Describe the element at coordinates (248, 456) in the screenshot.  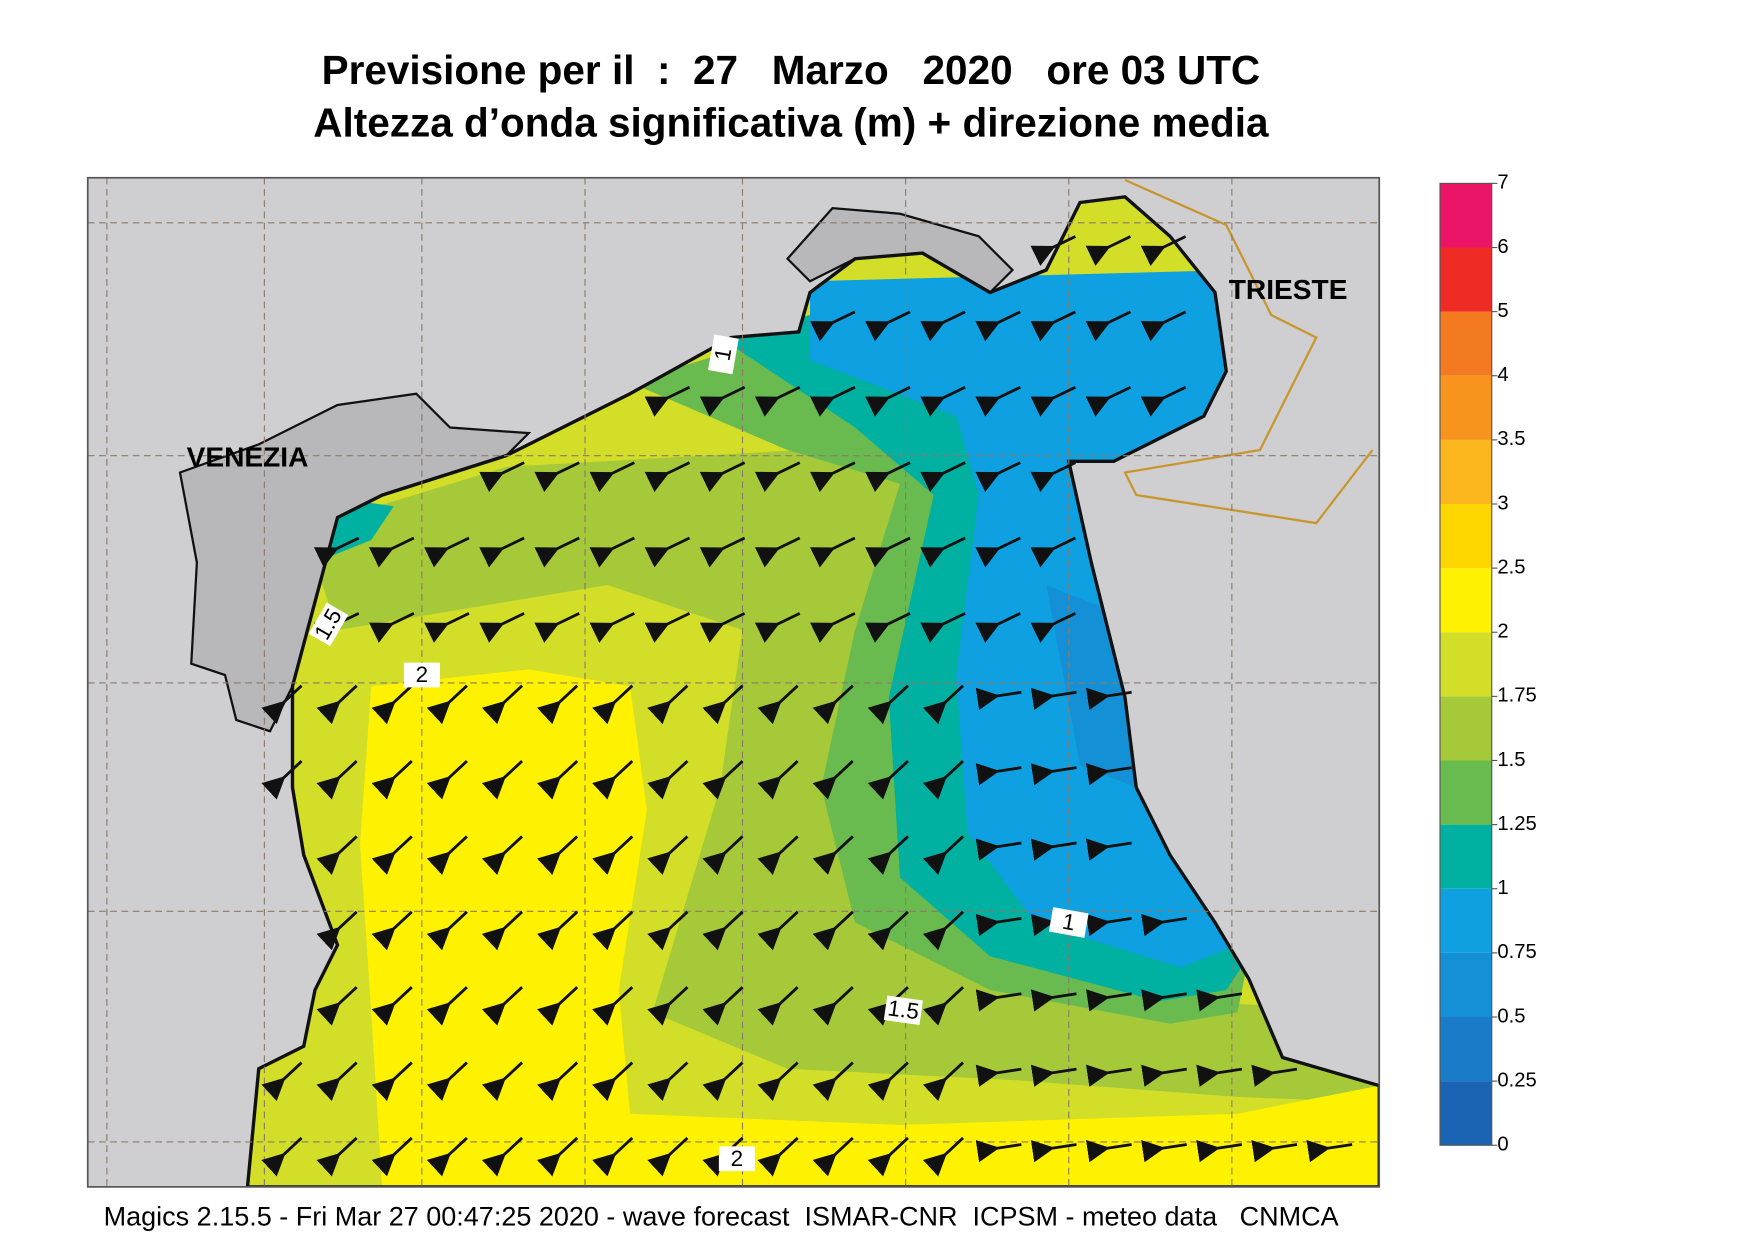
I see `place-label: VENEZIA` at that location.